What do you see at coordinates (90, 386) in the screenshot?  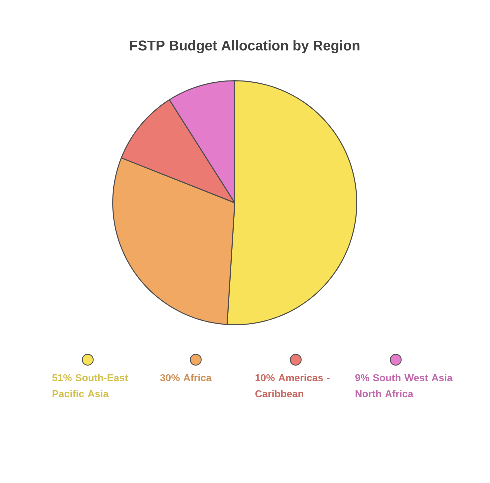 I see `legend-label: 51% South-East Pacific Asia` at bounding box center [90, 386].